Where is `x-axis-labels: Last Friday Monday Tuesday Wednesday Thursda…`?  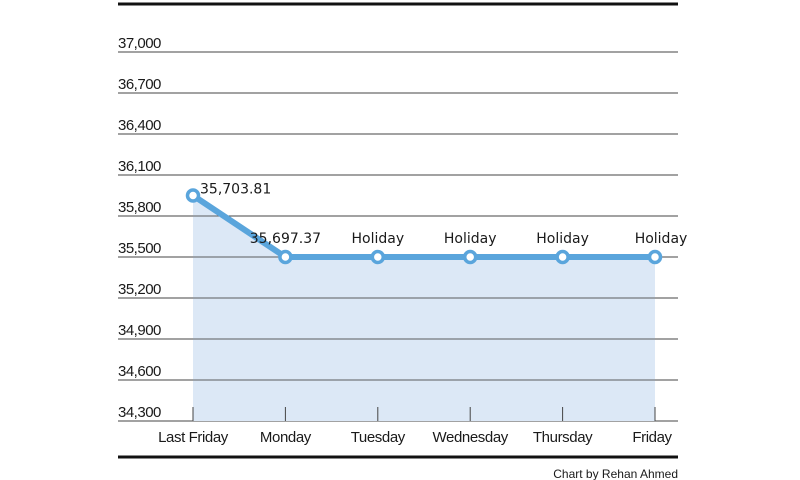
x-axis-labels: Last Friday Monday Tuesday Wednesday Thursda… is located at coordinates (415, 437).